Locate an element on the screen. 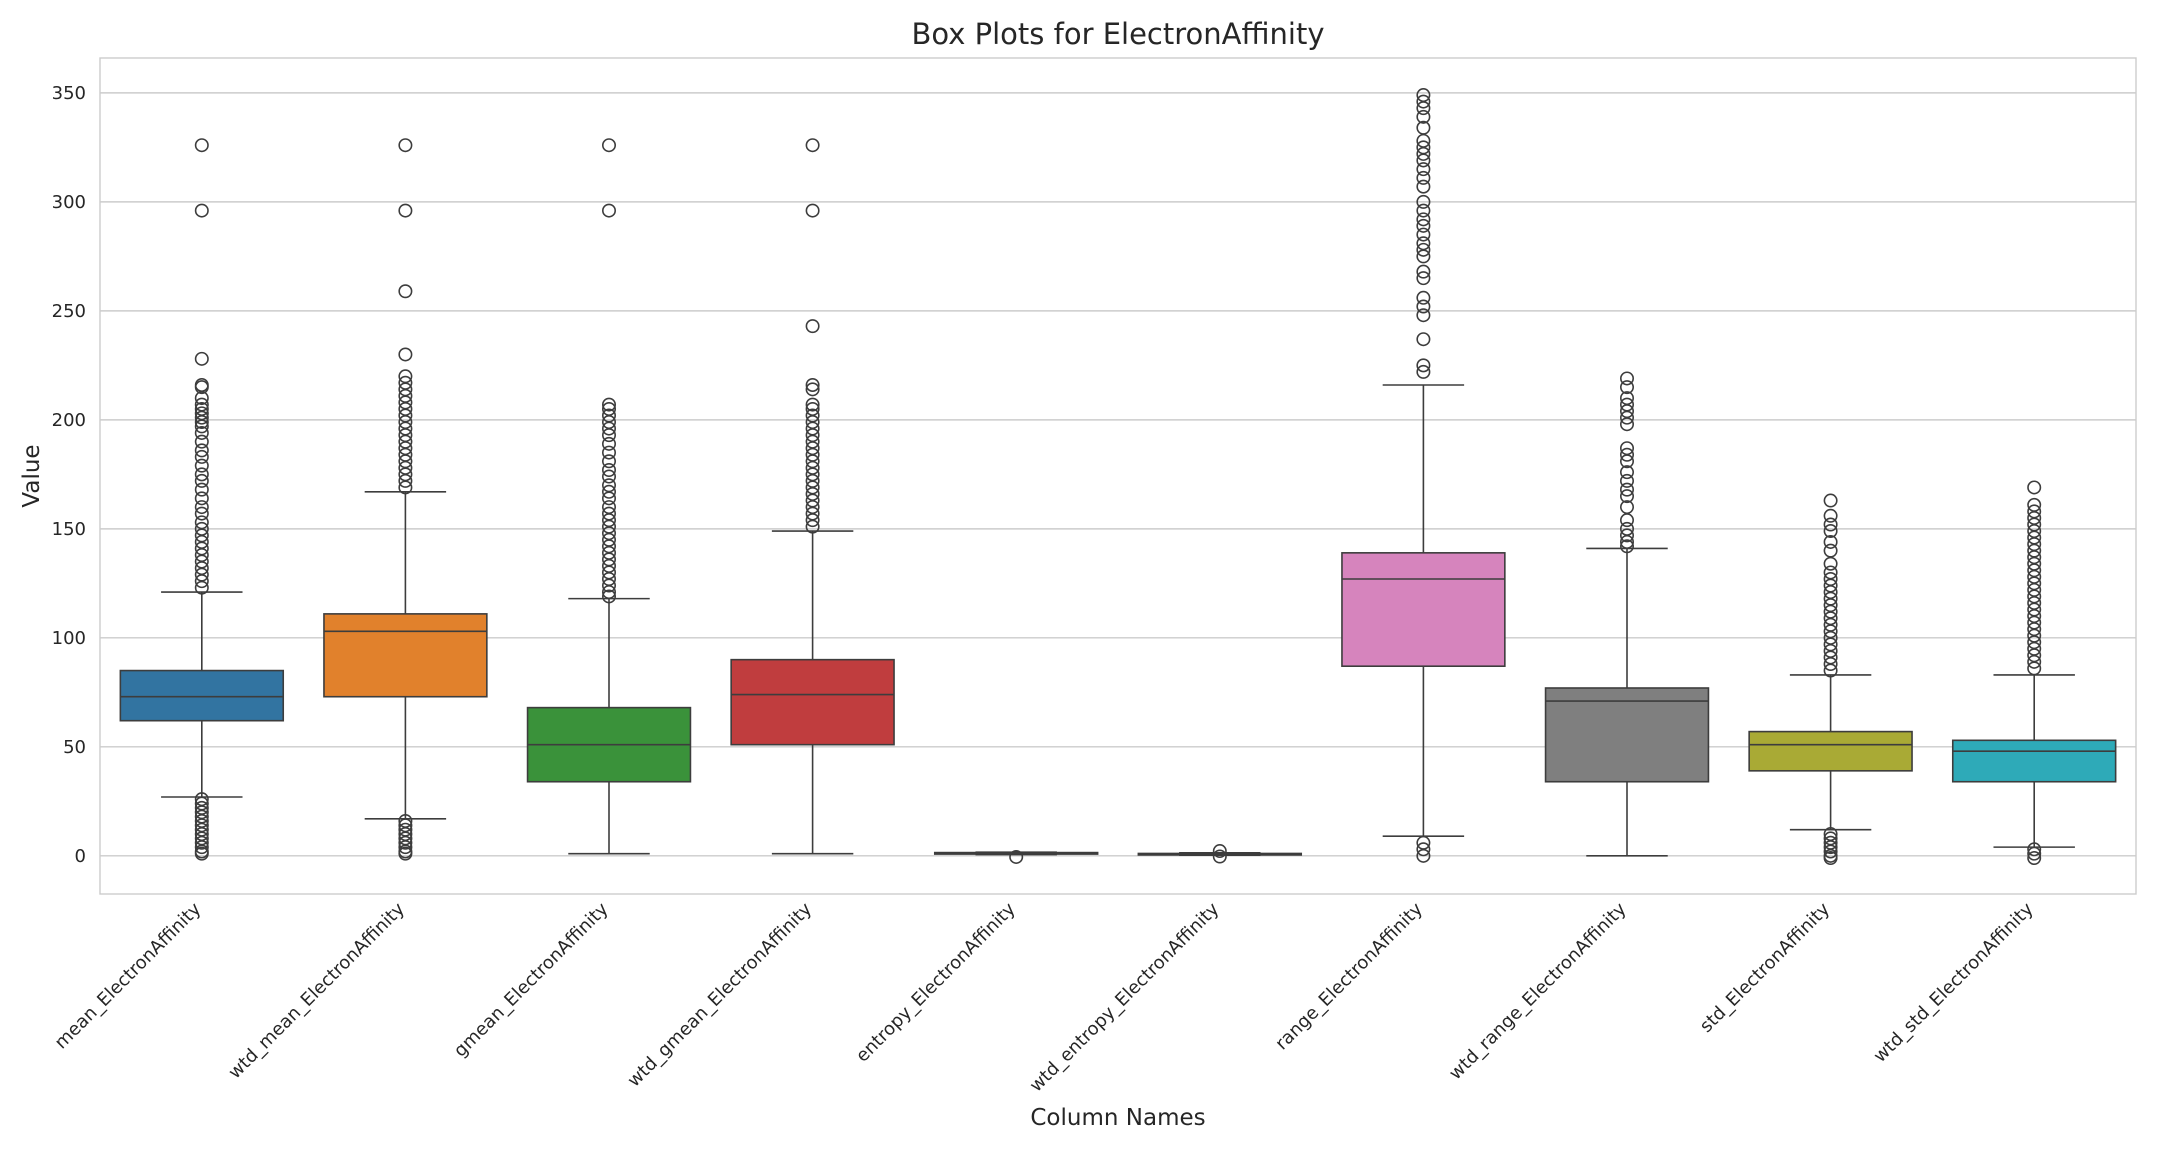  box-wtd_mean_ElectronAffinity is located at coordinates (405, 499).